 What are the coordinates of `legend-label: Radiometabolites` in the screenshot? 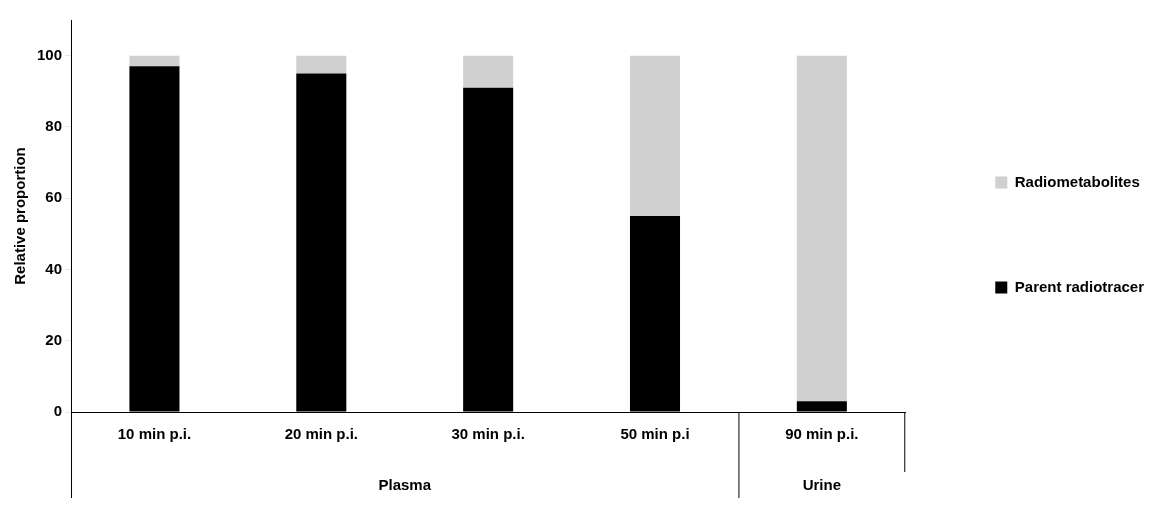 It's located at (1077, 181).